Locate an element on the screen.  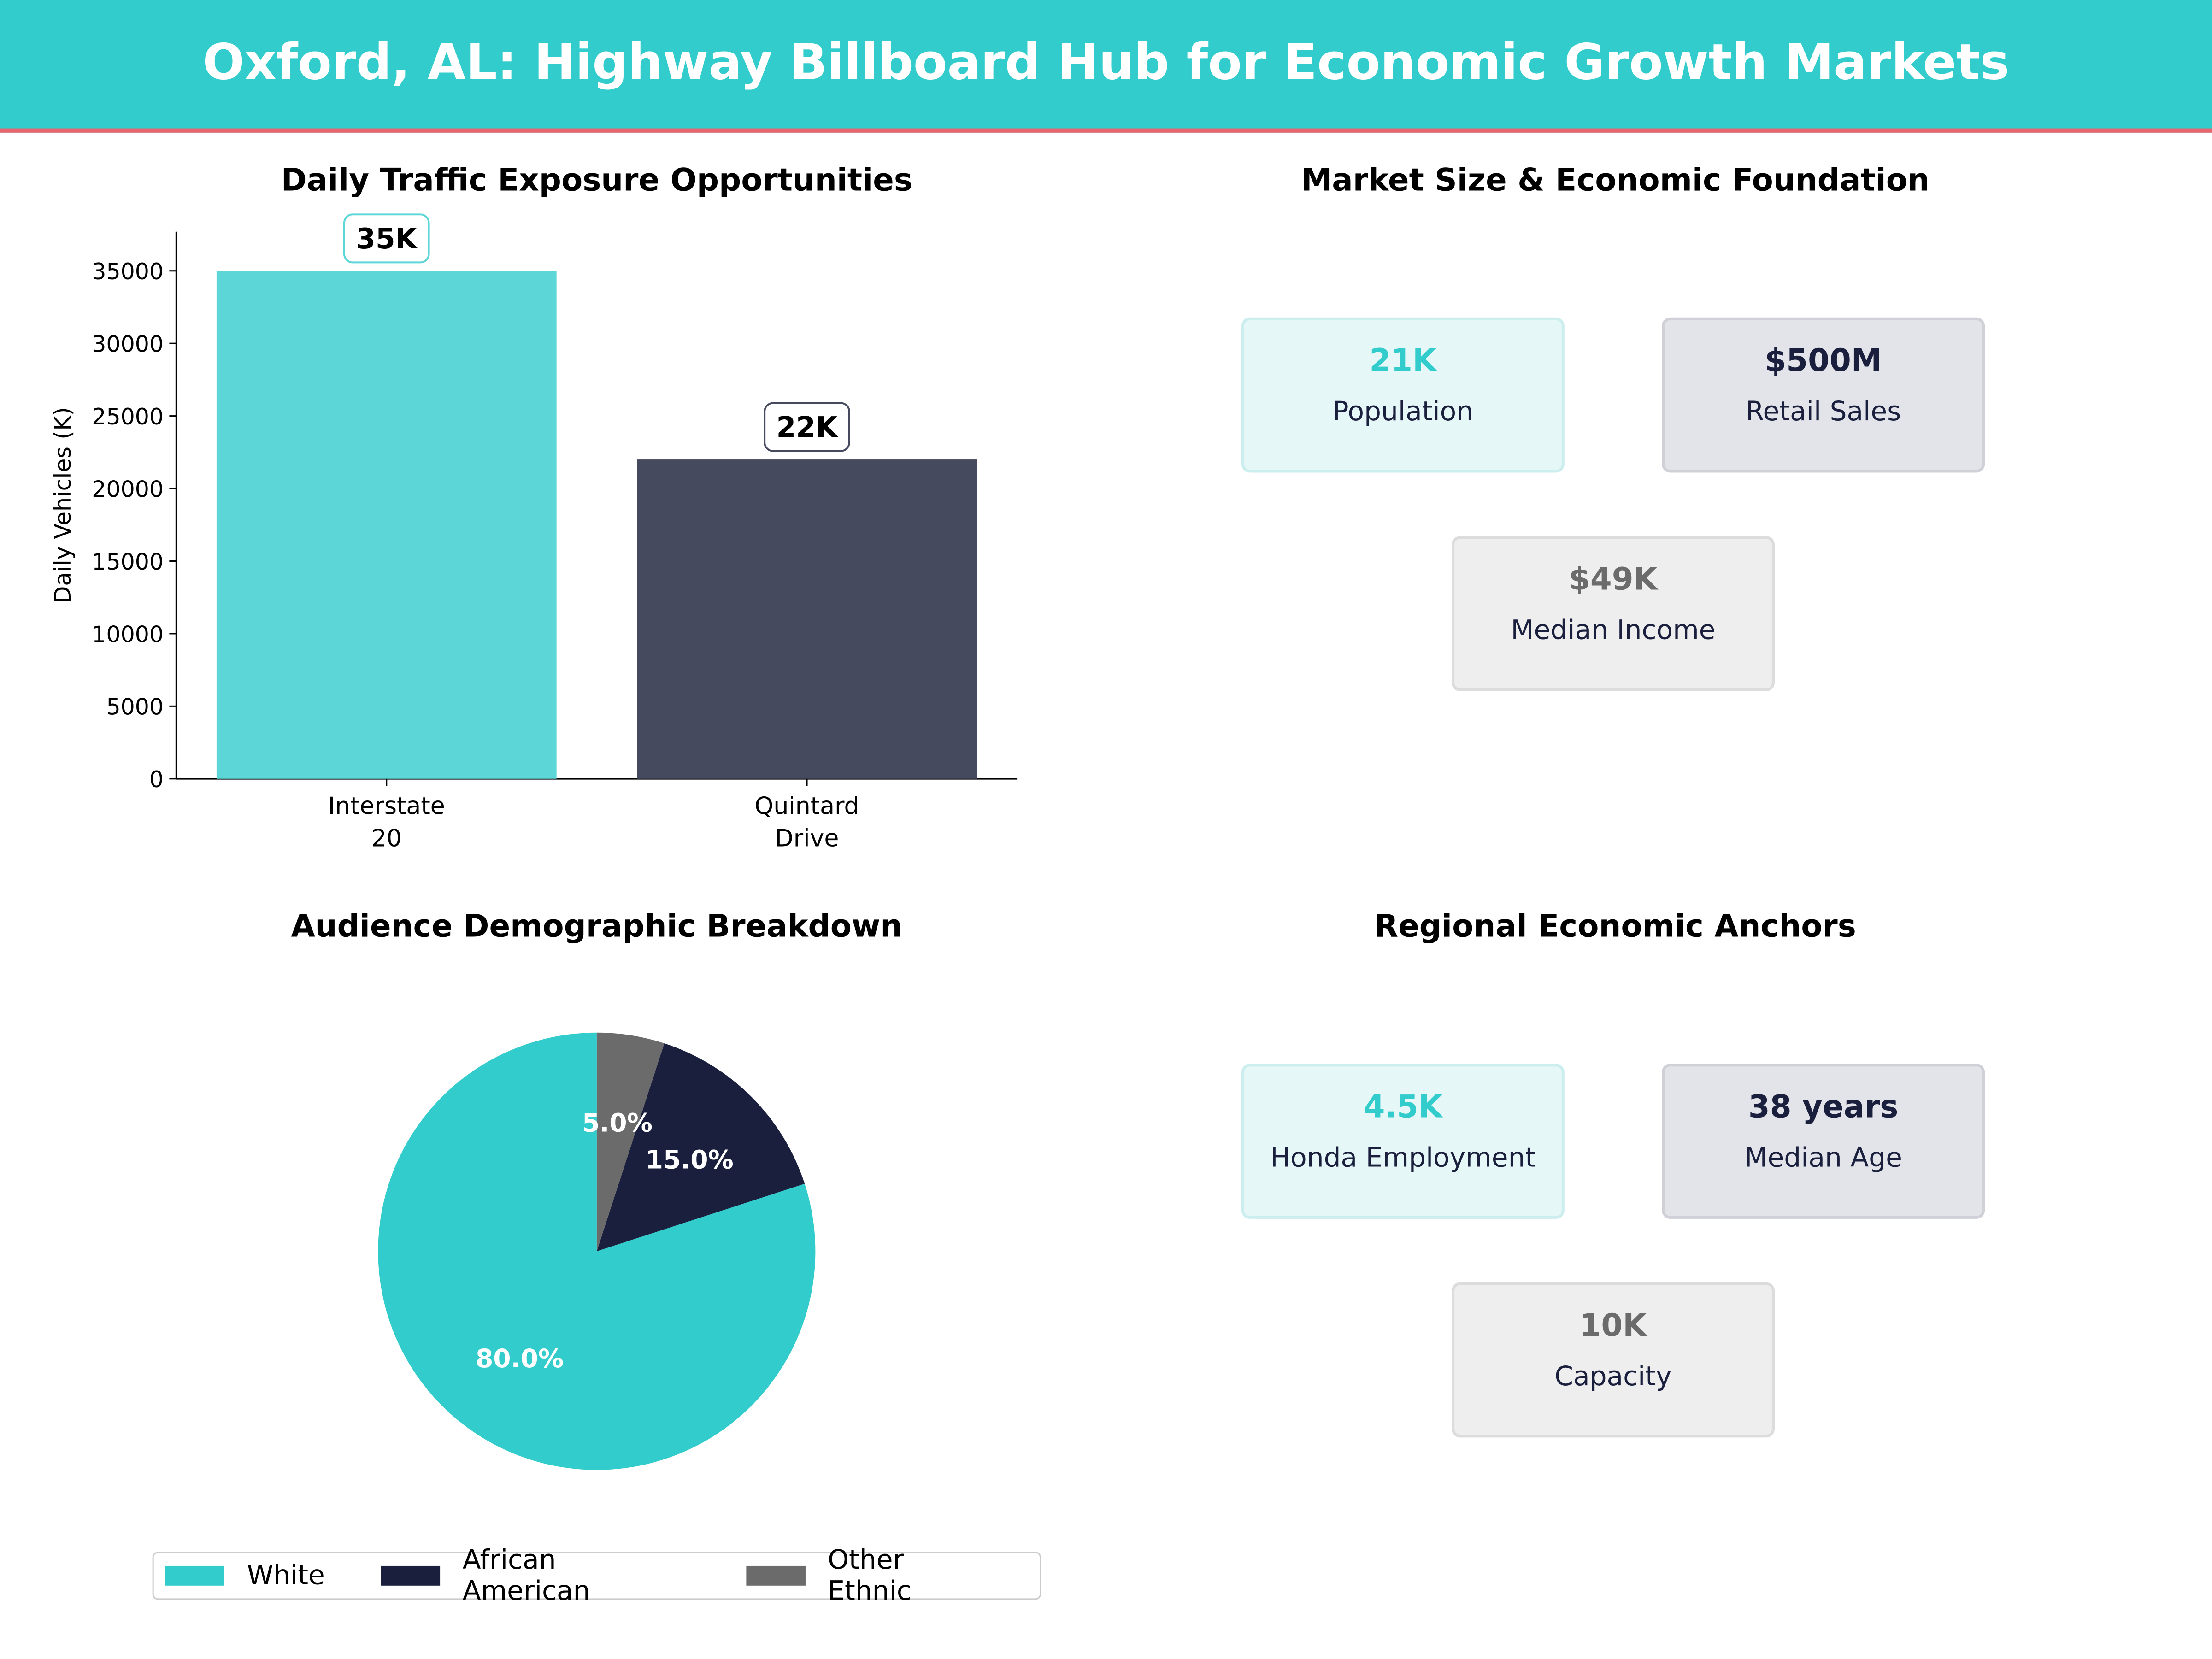
y-tick-label: 30000 is located at coordinates (128, 344).